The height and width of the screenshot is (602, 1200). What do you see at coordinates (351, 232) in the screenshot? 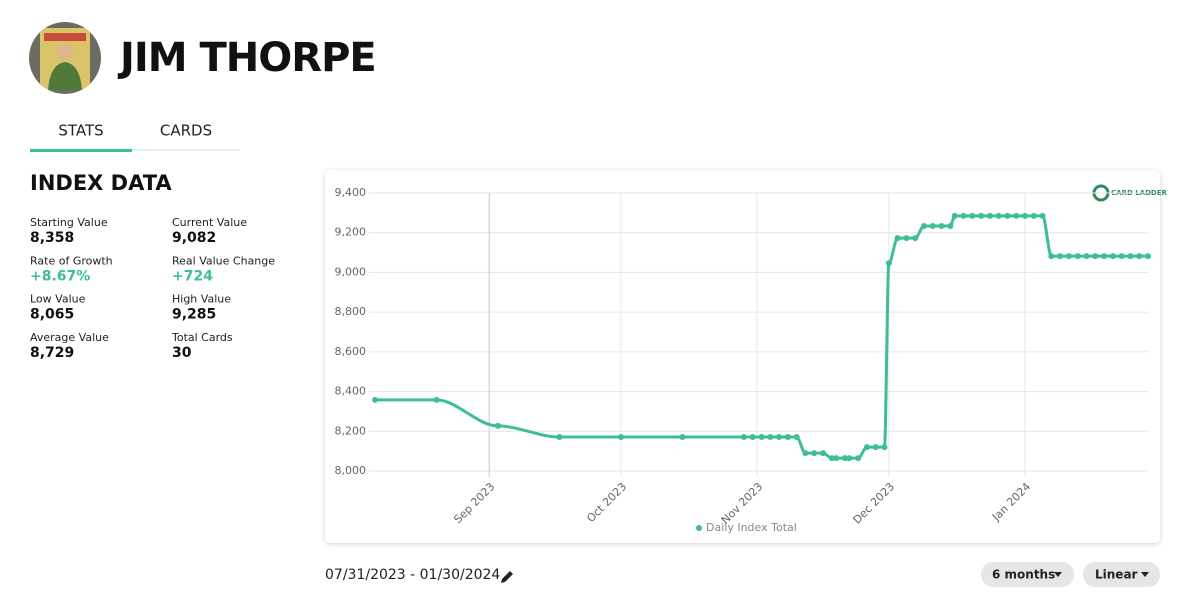
I see `y-tick-label: 9,200` at bounding box center [351, 232].